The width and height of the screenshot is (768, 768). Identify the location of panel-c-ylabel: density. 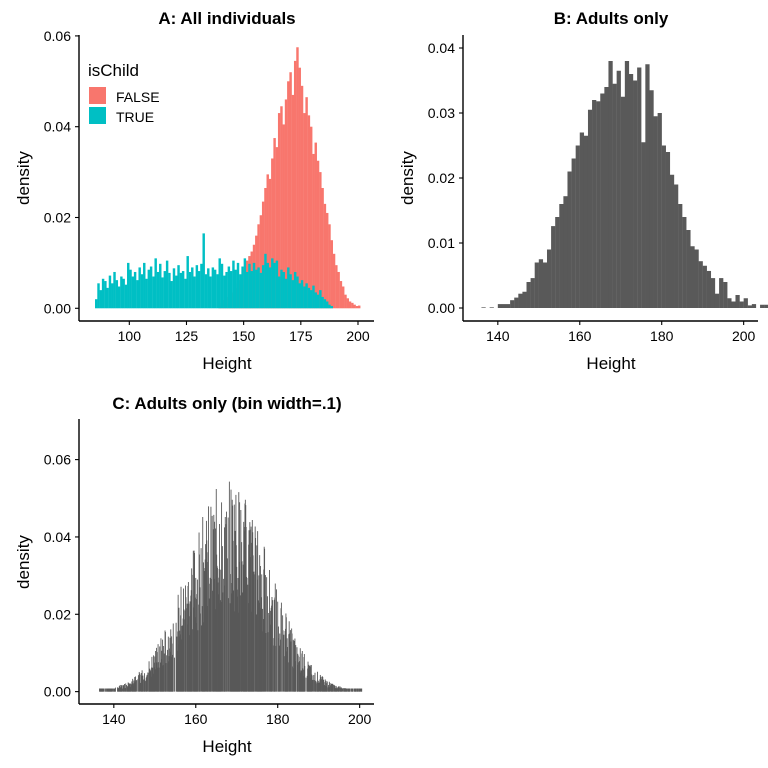
(23, 562).